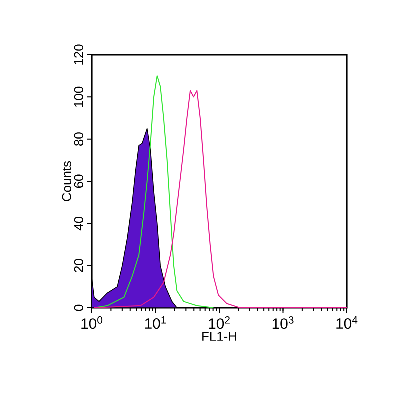 This screenshot has width=400, height=398. I want to click on y-tick-label: 120, so click(79, 54).